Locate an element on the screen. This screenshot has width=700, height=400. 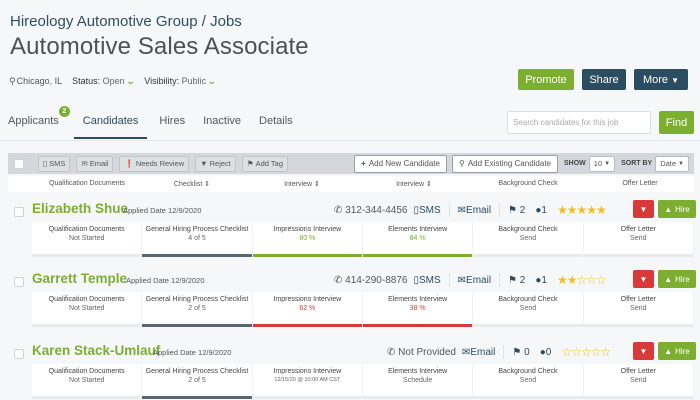
comments-count: ●0 is located at coordinates (545, 352).